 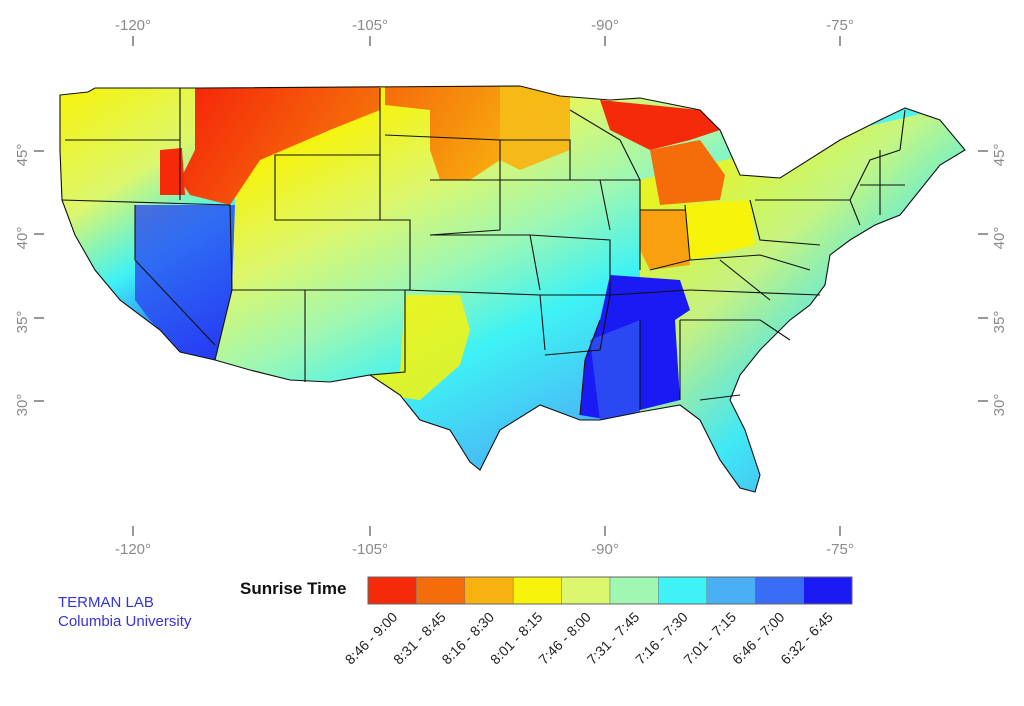 What do you see at coordinates (999, 238) in the screenshot?
I see `tick-lat-40-right: 40°` at bounding box center [999, 238].